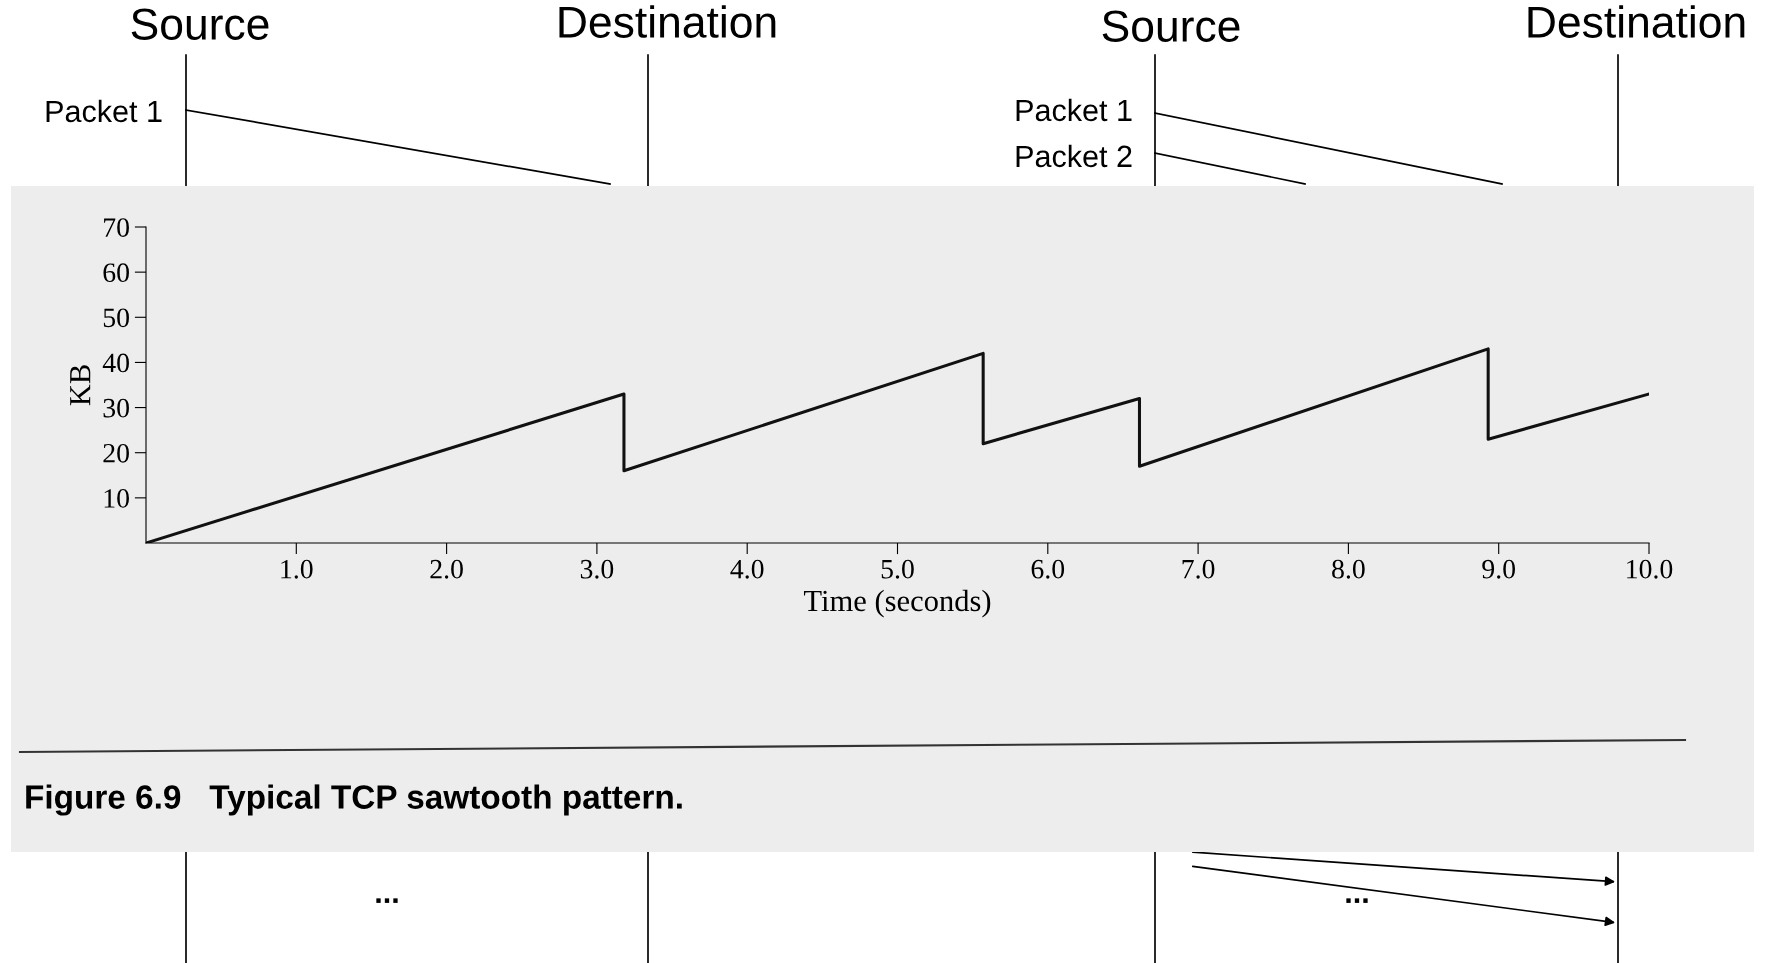 The height and width of the screenshot is (963, 1765). I want to click on x-tick-label: 2.0, so click(446, 569).